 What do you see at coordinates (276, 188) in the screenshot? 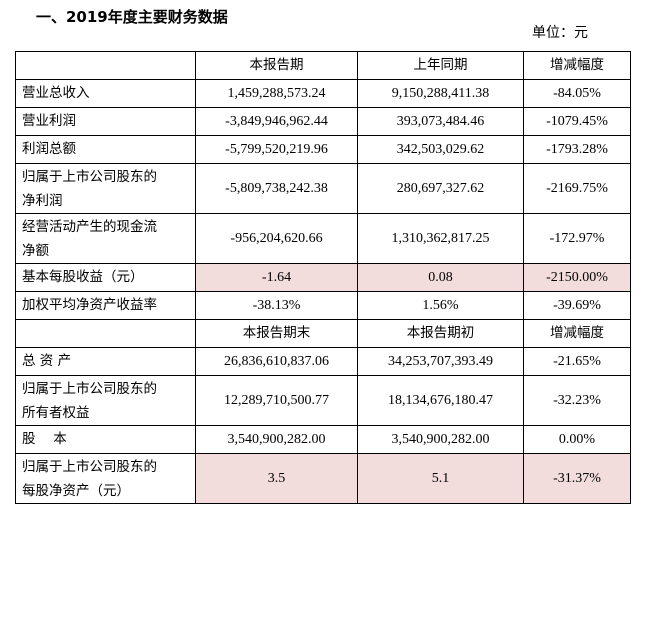
I see `value-cell-current: -5,809,738,242.38` at bounding box center [276, 188].